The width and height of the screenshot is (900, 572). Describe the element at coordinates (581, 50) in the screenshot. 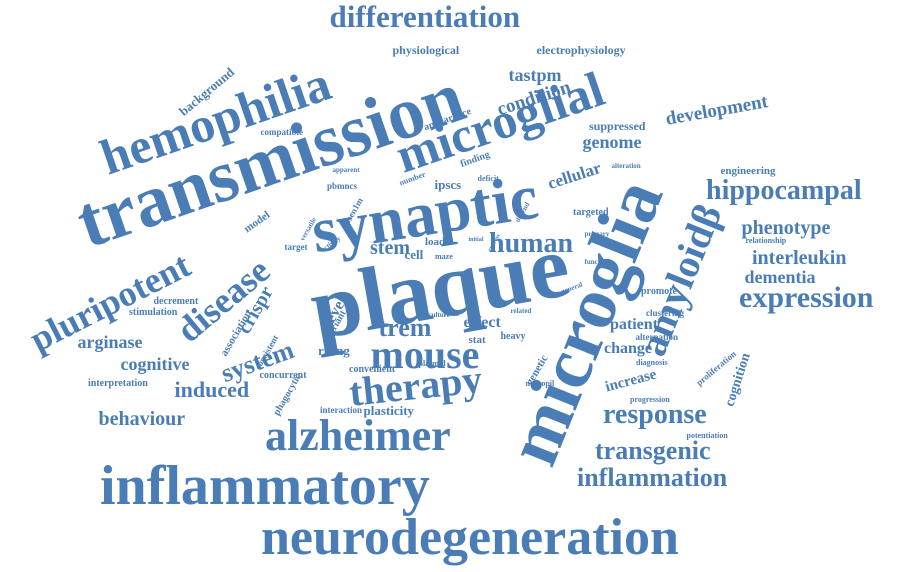

I see `word-electrophysiology: electrophysiology` at that location.